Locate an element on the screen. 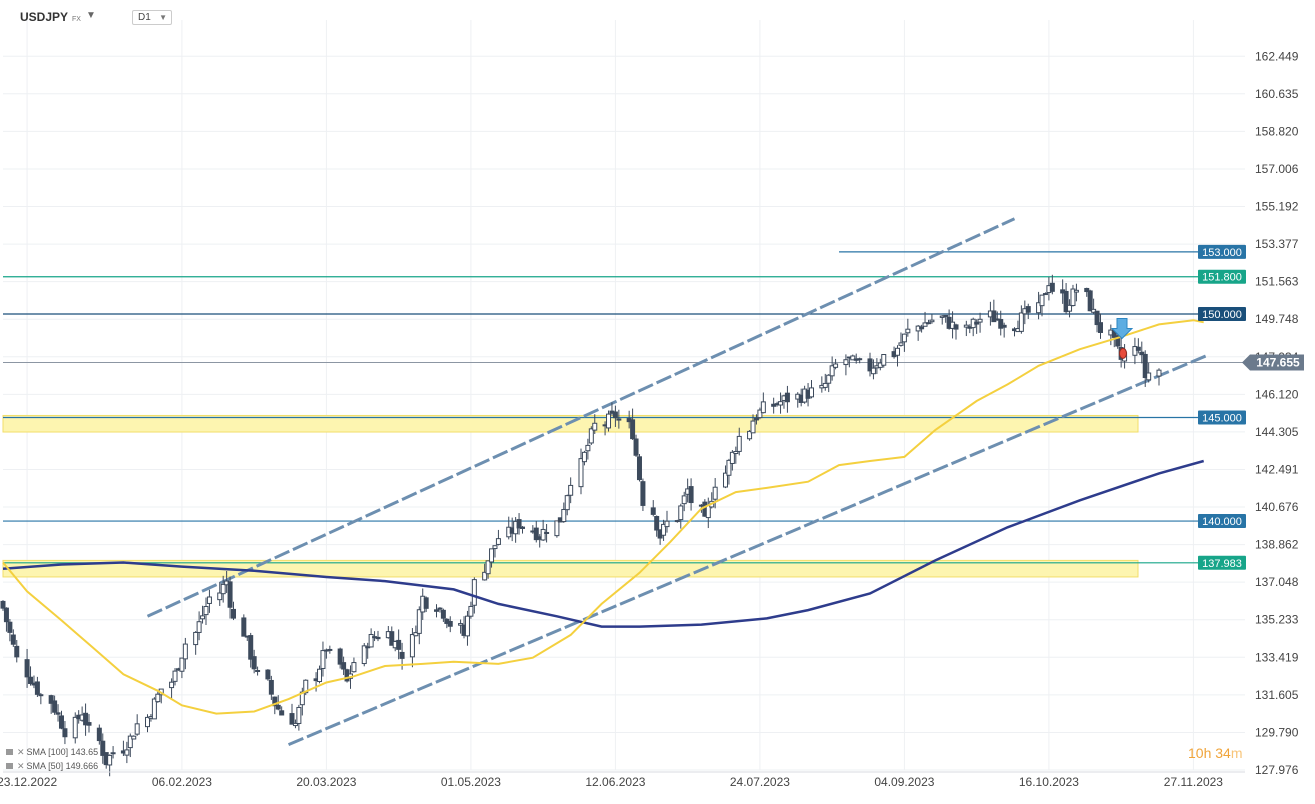 The image size is (1315, 804). countdown-minutes: 34 is located at coordinates (1223, 753).